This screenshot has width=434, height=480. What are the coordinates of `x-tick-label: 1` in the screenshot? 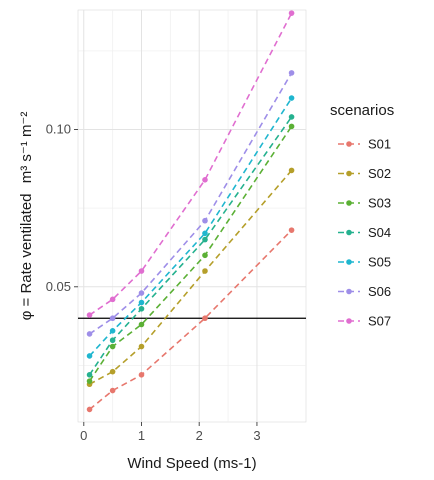 It's located at (141, 435).